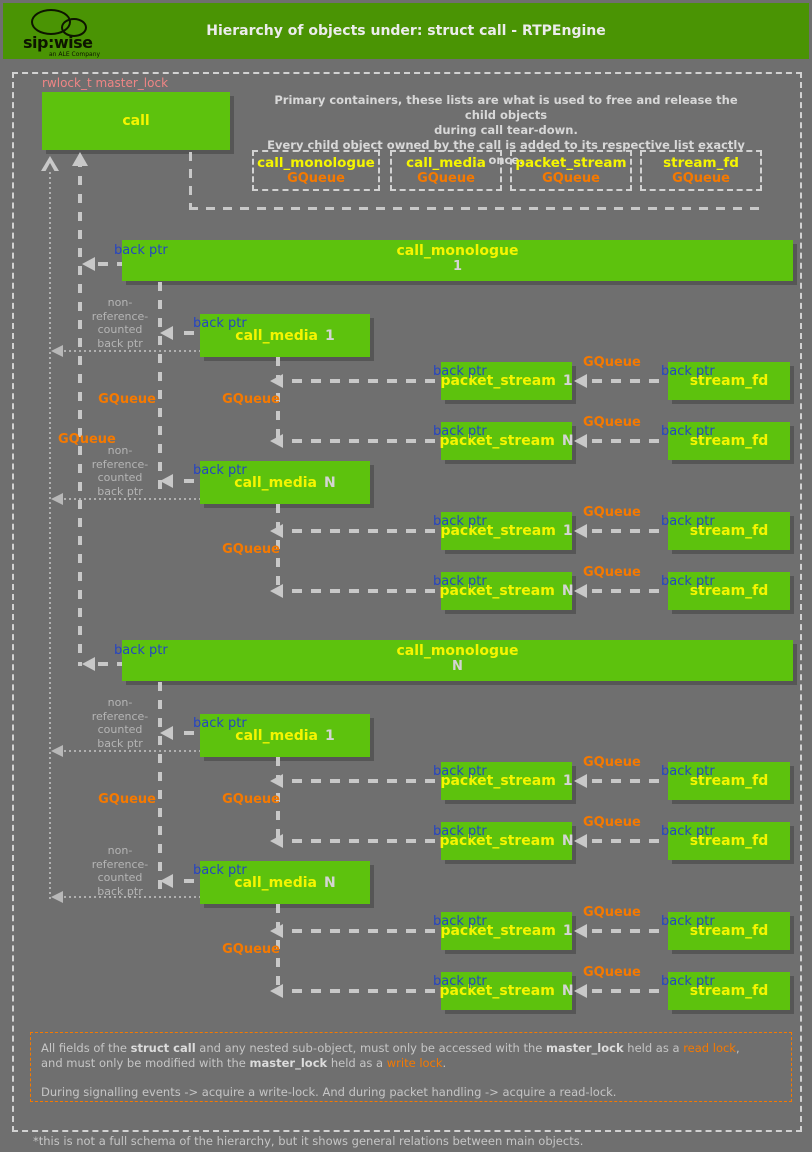 The height and width of the screenshot is (1152, 812). I want to click on list-box-stream-fd: stream_fd GQueue, so click(701, 170).